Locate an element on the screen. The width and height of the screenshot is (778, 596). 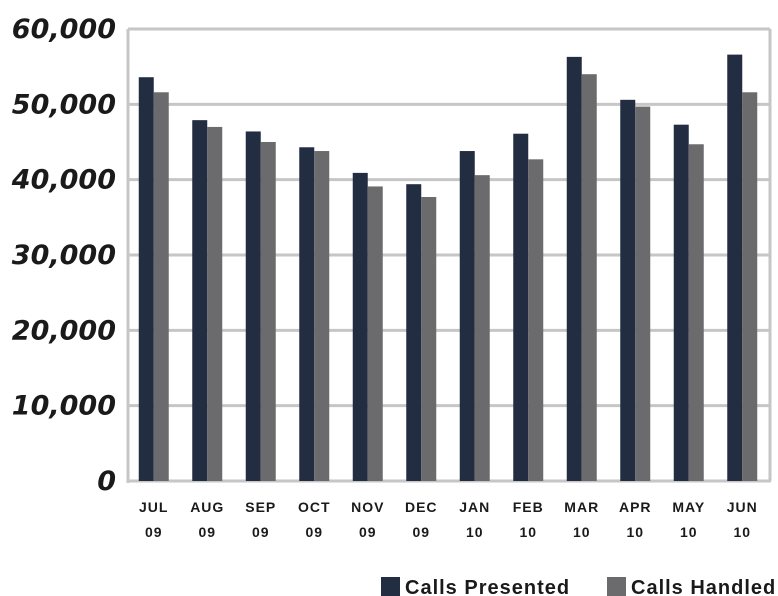
y-tick-label: 60,000 is located at coordinates (64, 29).